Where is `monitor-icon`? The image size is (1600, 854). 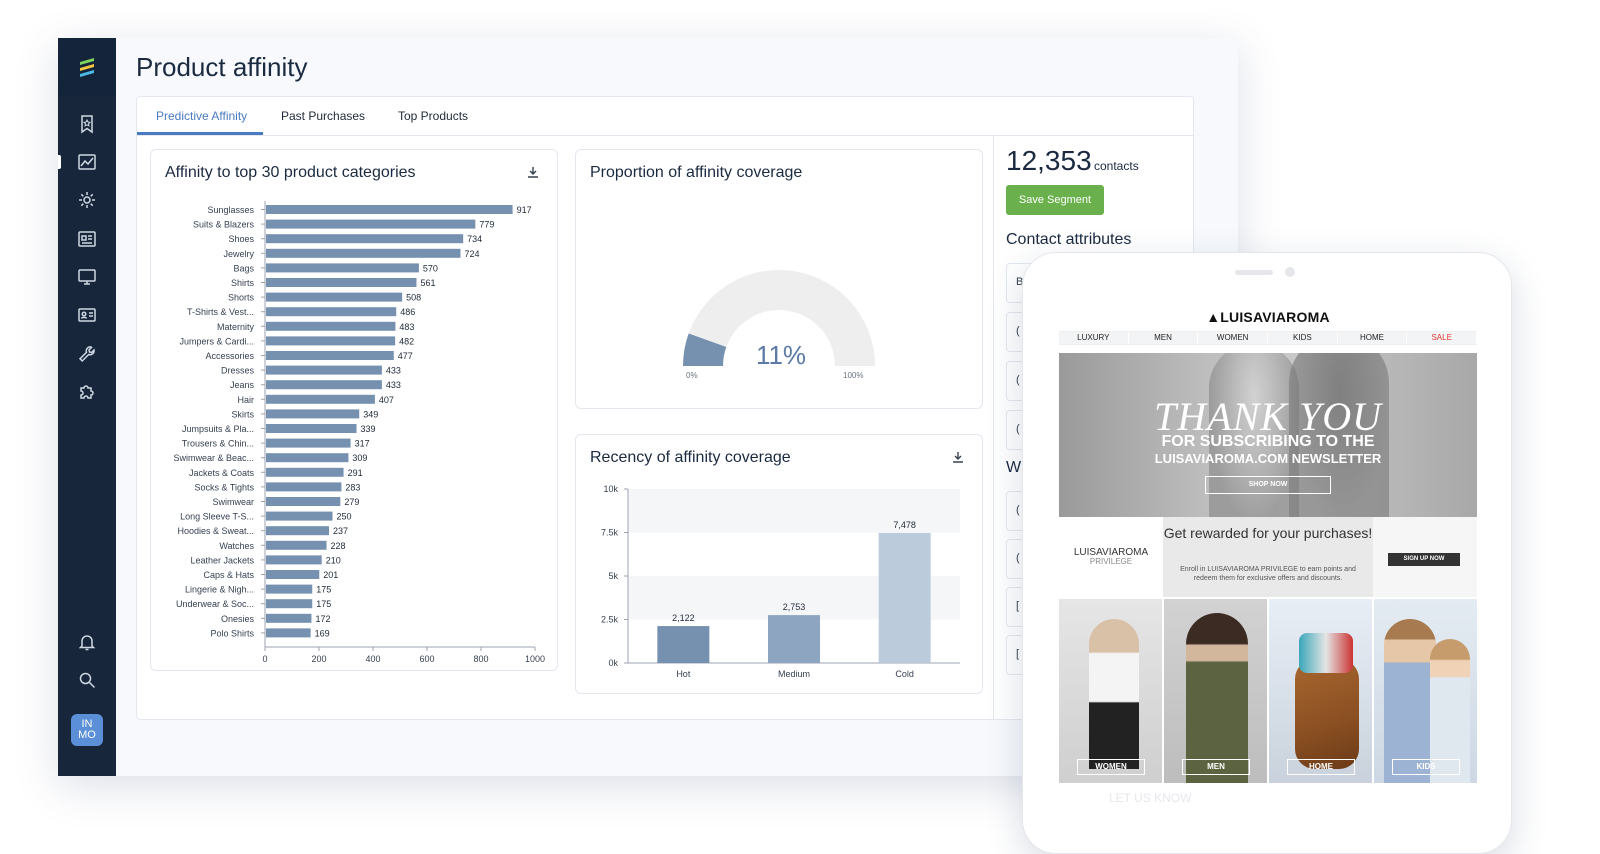
monitor-icon is located at coordinates (87, 277).